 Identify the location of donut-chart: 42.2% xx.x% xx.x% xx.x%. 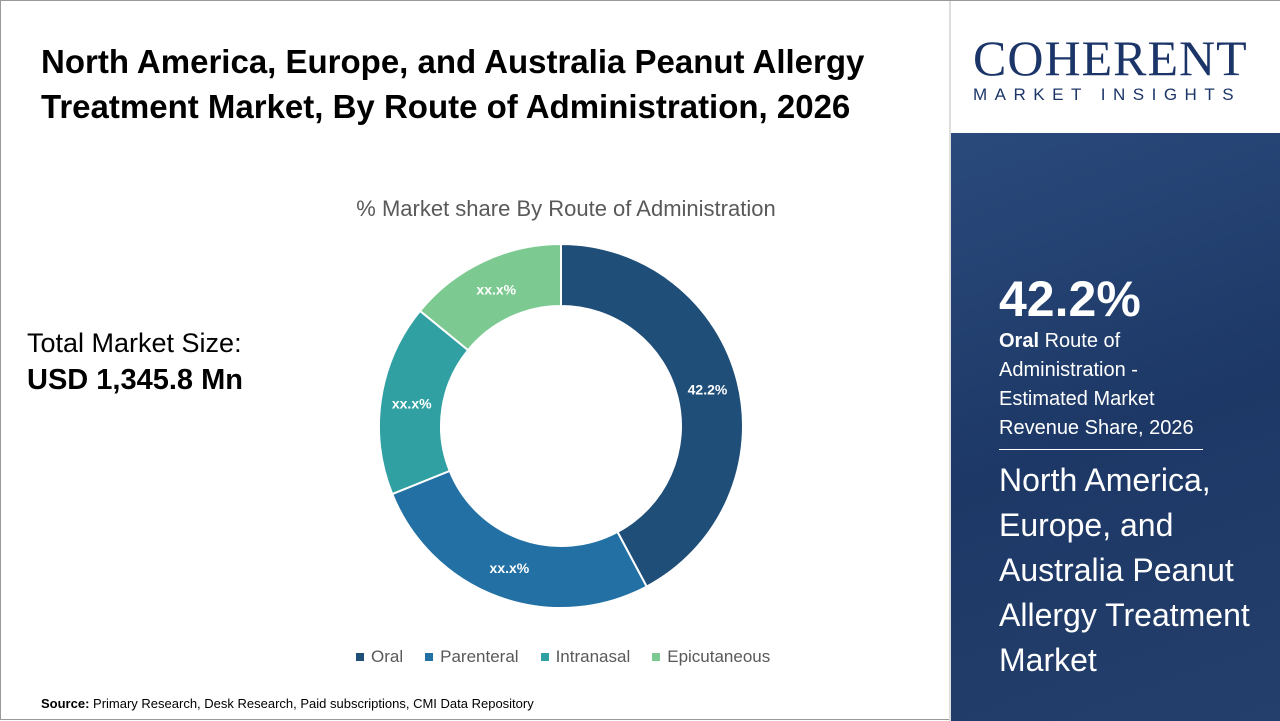
(561, 425).